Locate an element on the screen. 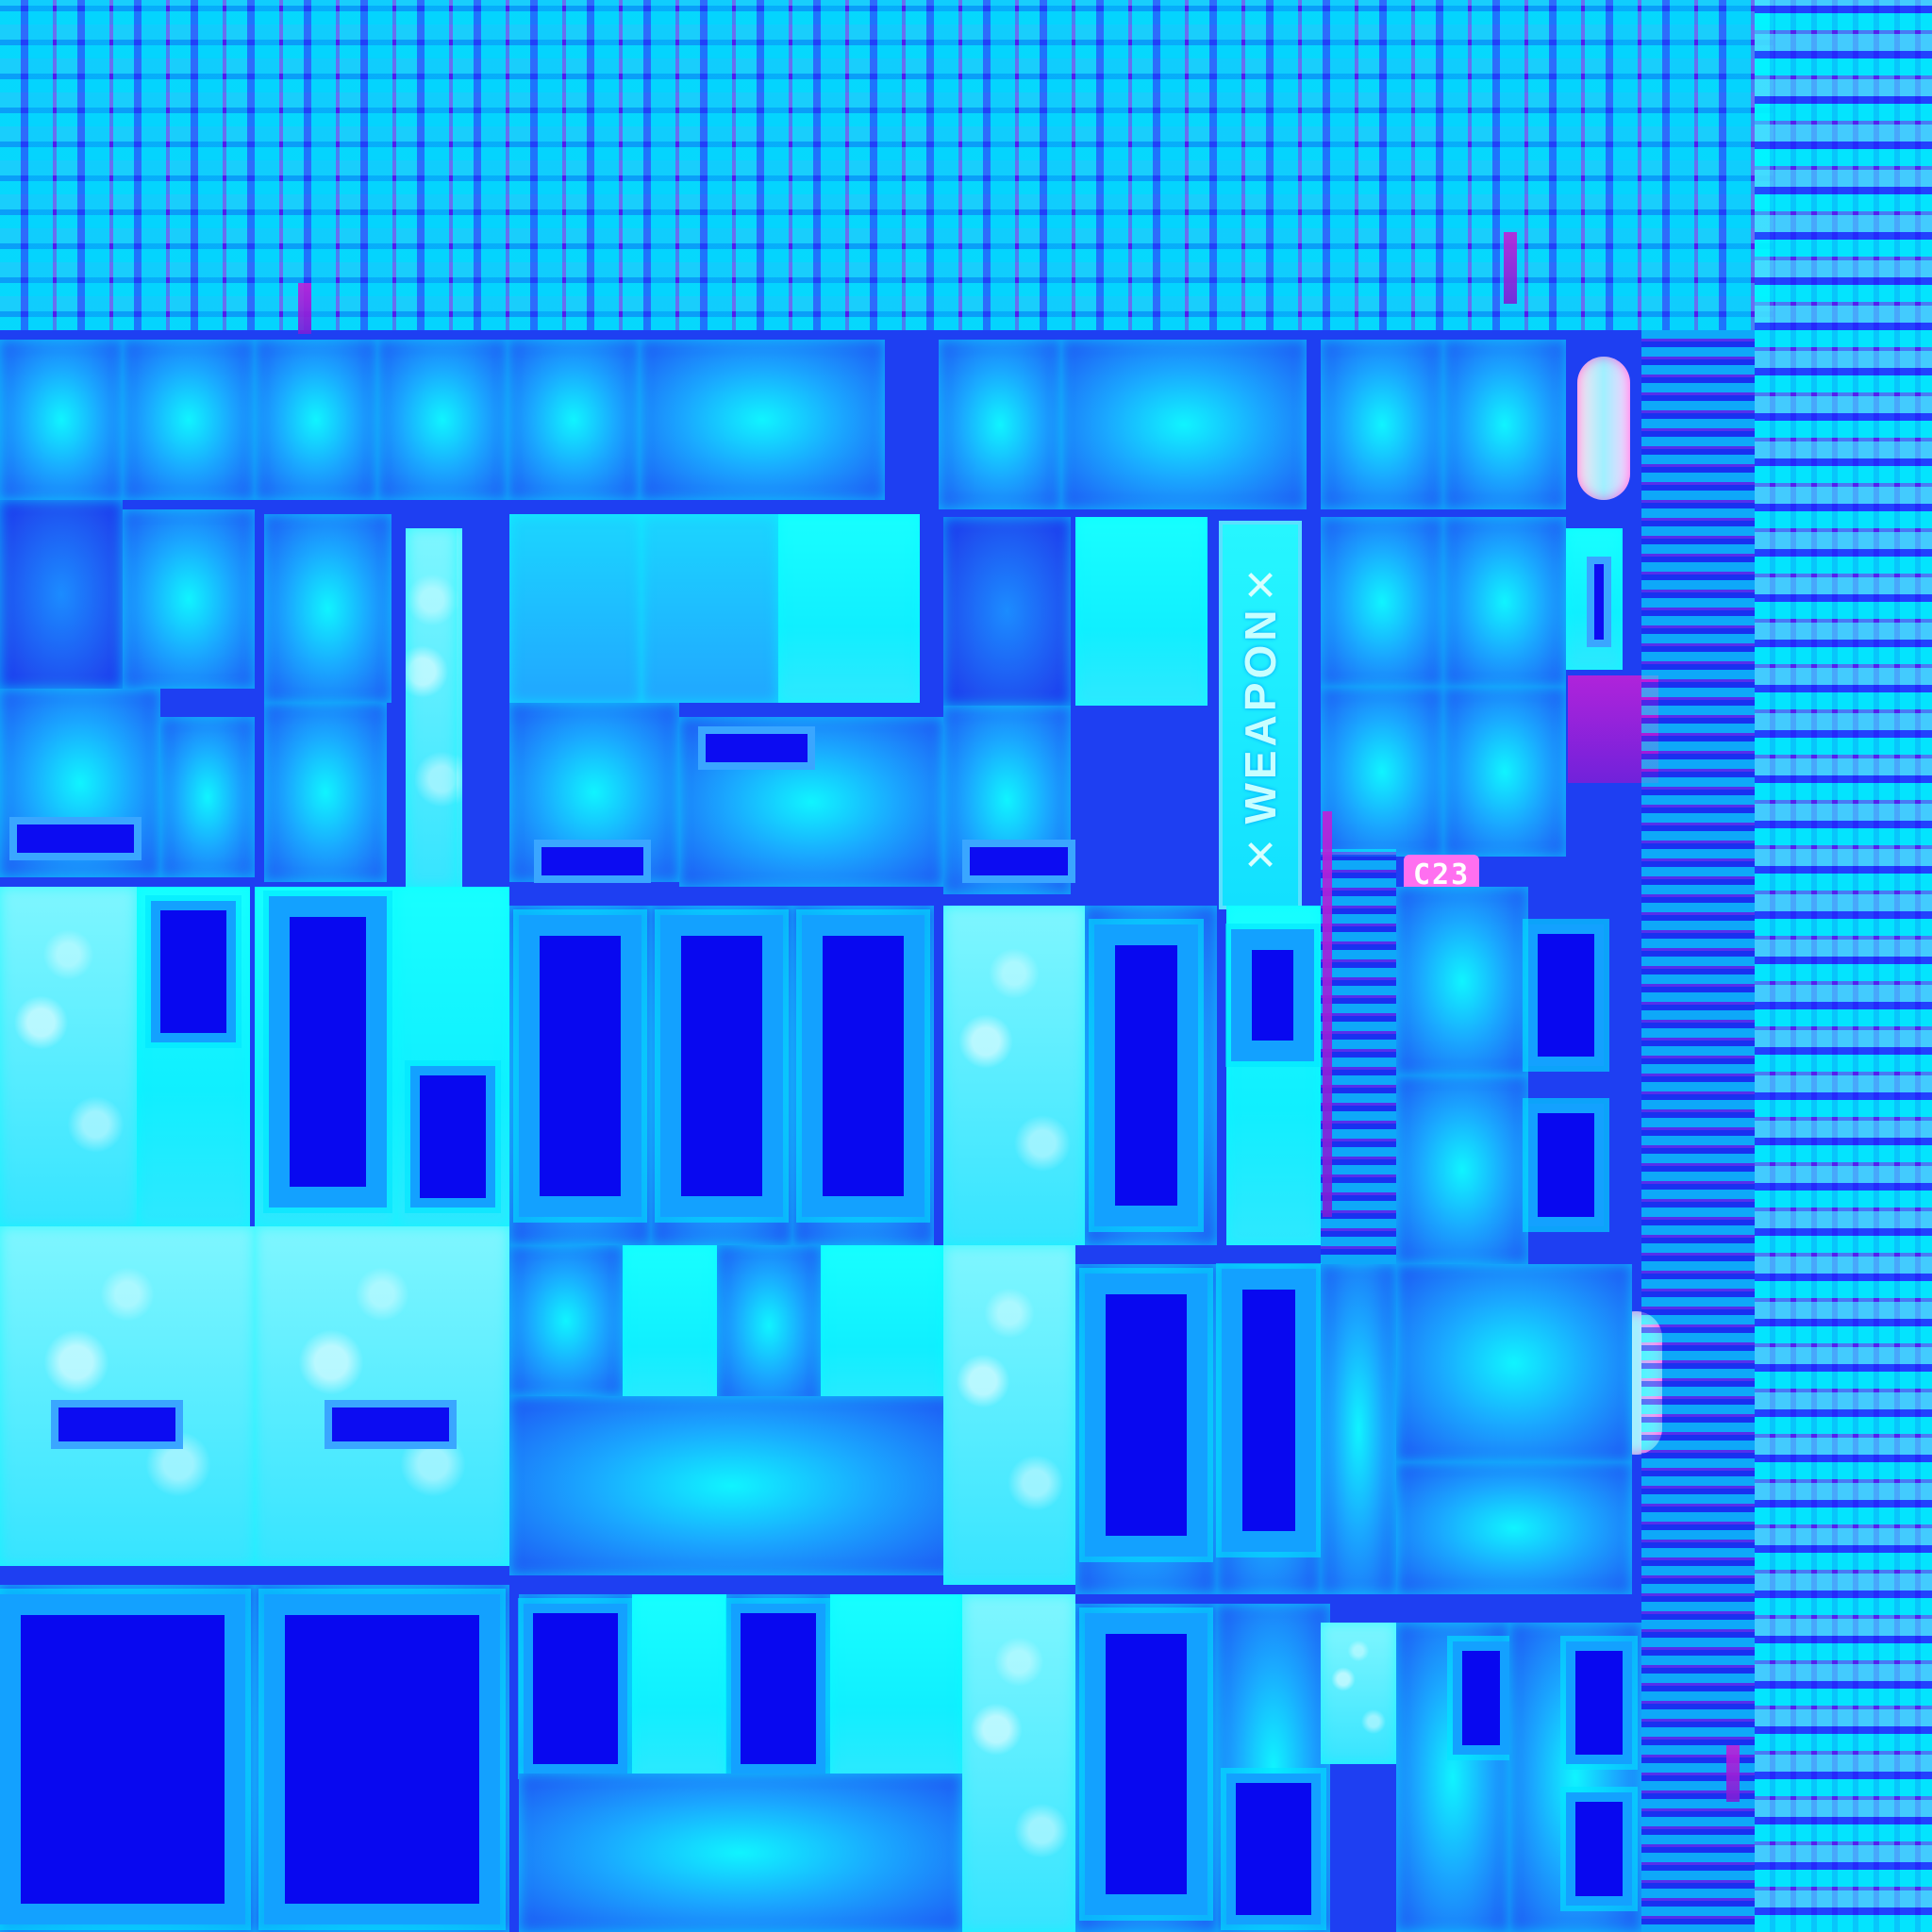 The height and width of the screenshot is (1932, 1932). weapon-label-panel: ✕ WEAPON ✕ is located at coordinates (1260, 715).